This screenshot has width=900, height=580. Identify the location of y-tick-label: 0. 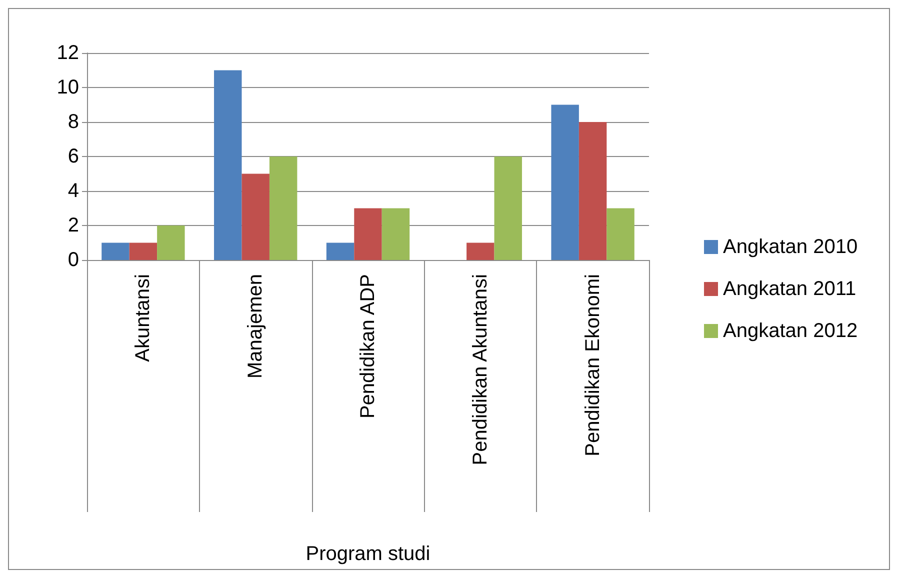
(73, 260).